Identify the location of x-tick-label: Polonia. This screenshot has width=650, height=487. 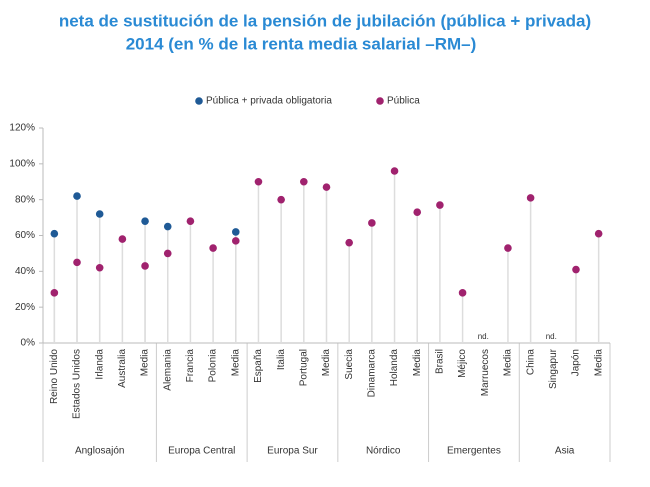
(213, 366).